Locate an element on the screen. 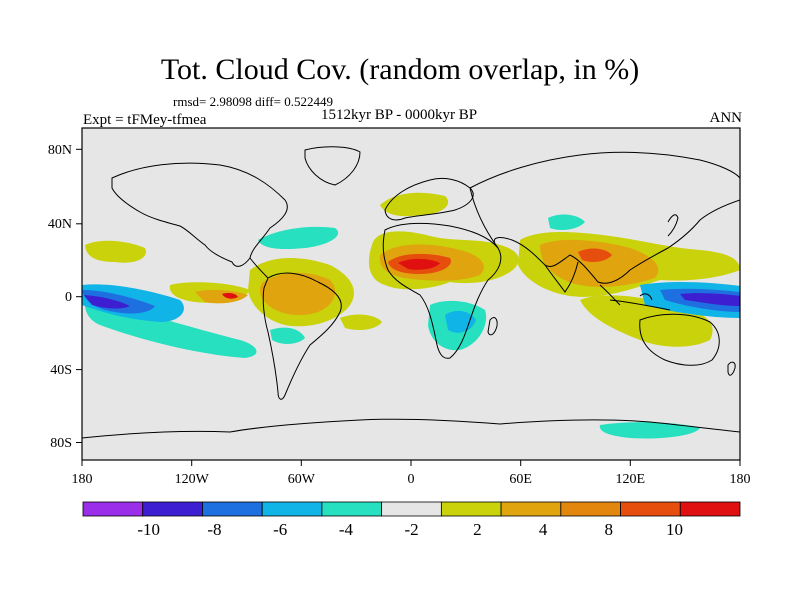  coast-indonesia is located at coordinates (640, 302).